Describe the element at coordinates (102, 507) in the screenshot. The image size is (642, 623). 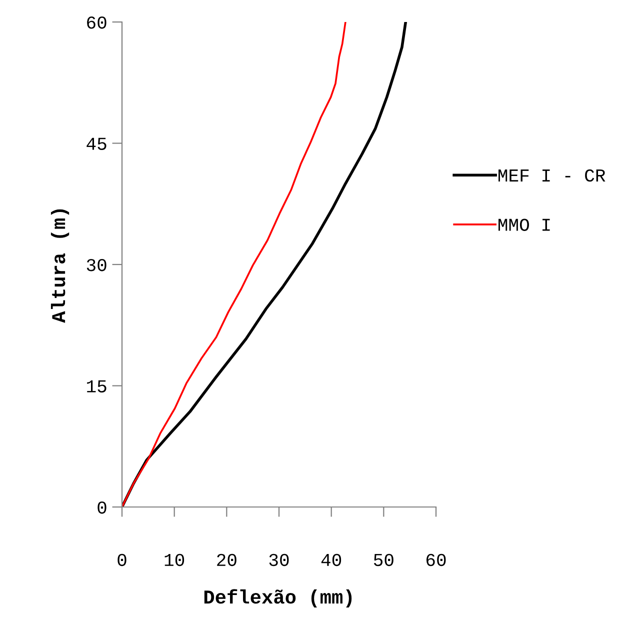
I see `y-tick-label: 0` at that location.